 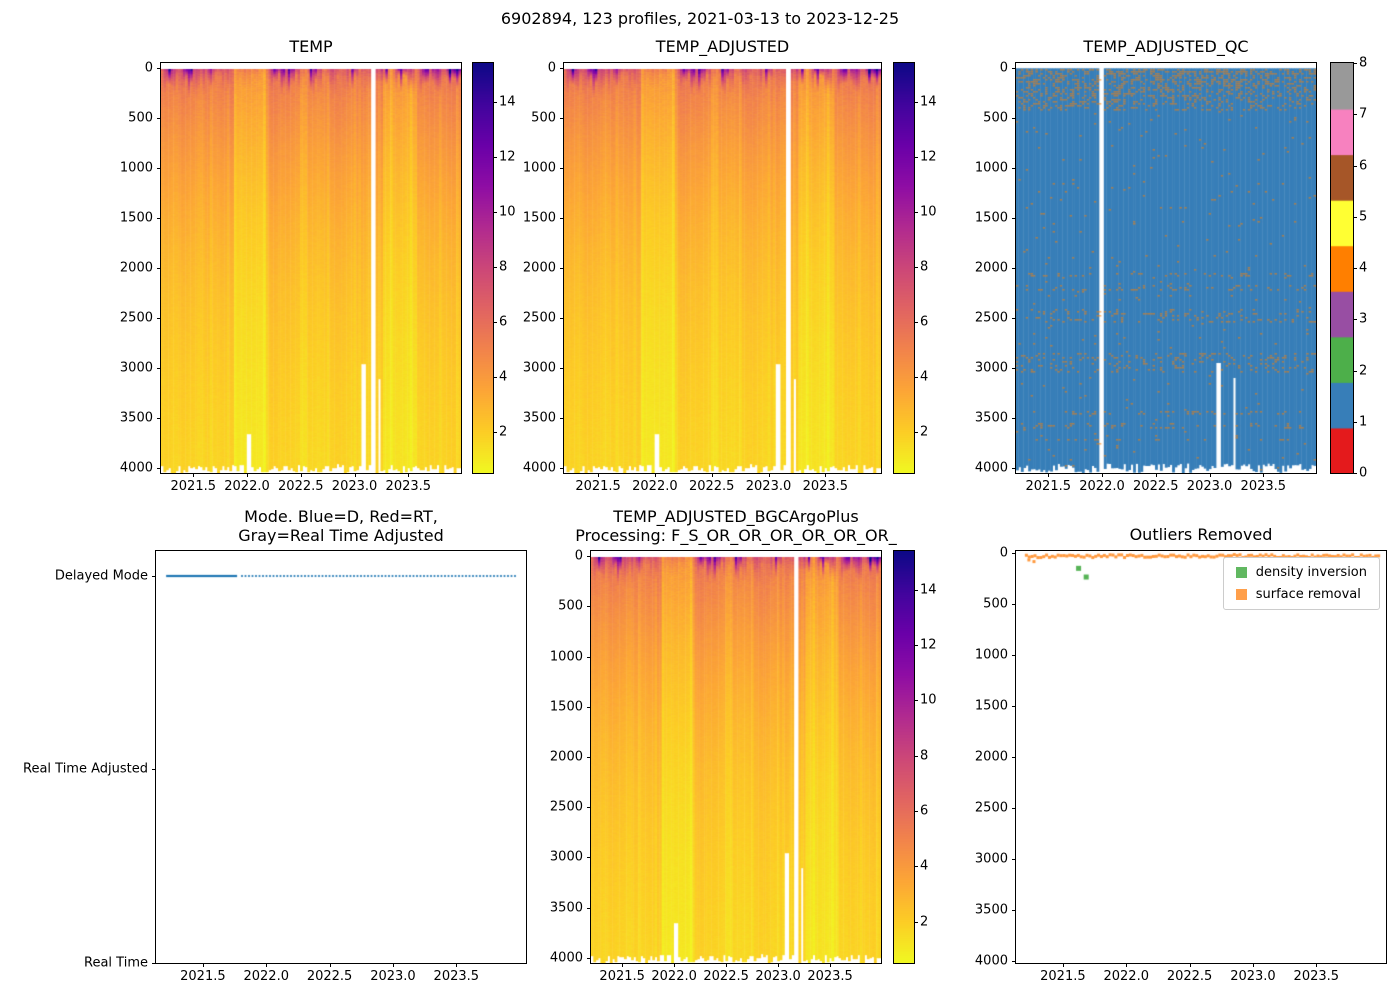 What do you see at coordinates (539, 168) in the screenshot?
I see `y-tick-label: 1000` at bounding box center [539, 168].